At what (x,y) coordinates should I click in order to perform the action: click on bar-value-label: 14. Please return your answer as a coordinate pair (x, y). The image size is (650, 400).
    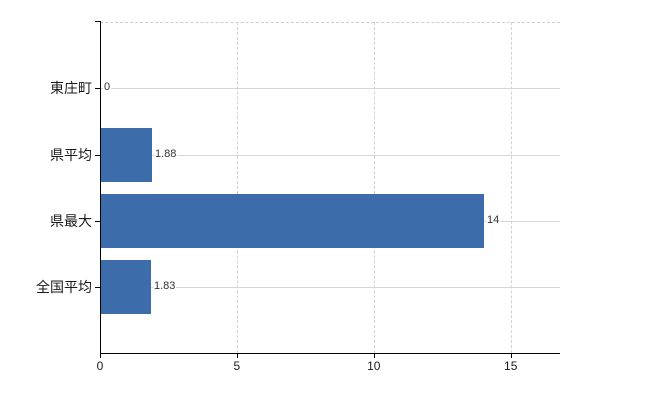
    Looking at the image, I should click on (493, 220).